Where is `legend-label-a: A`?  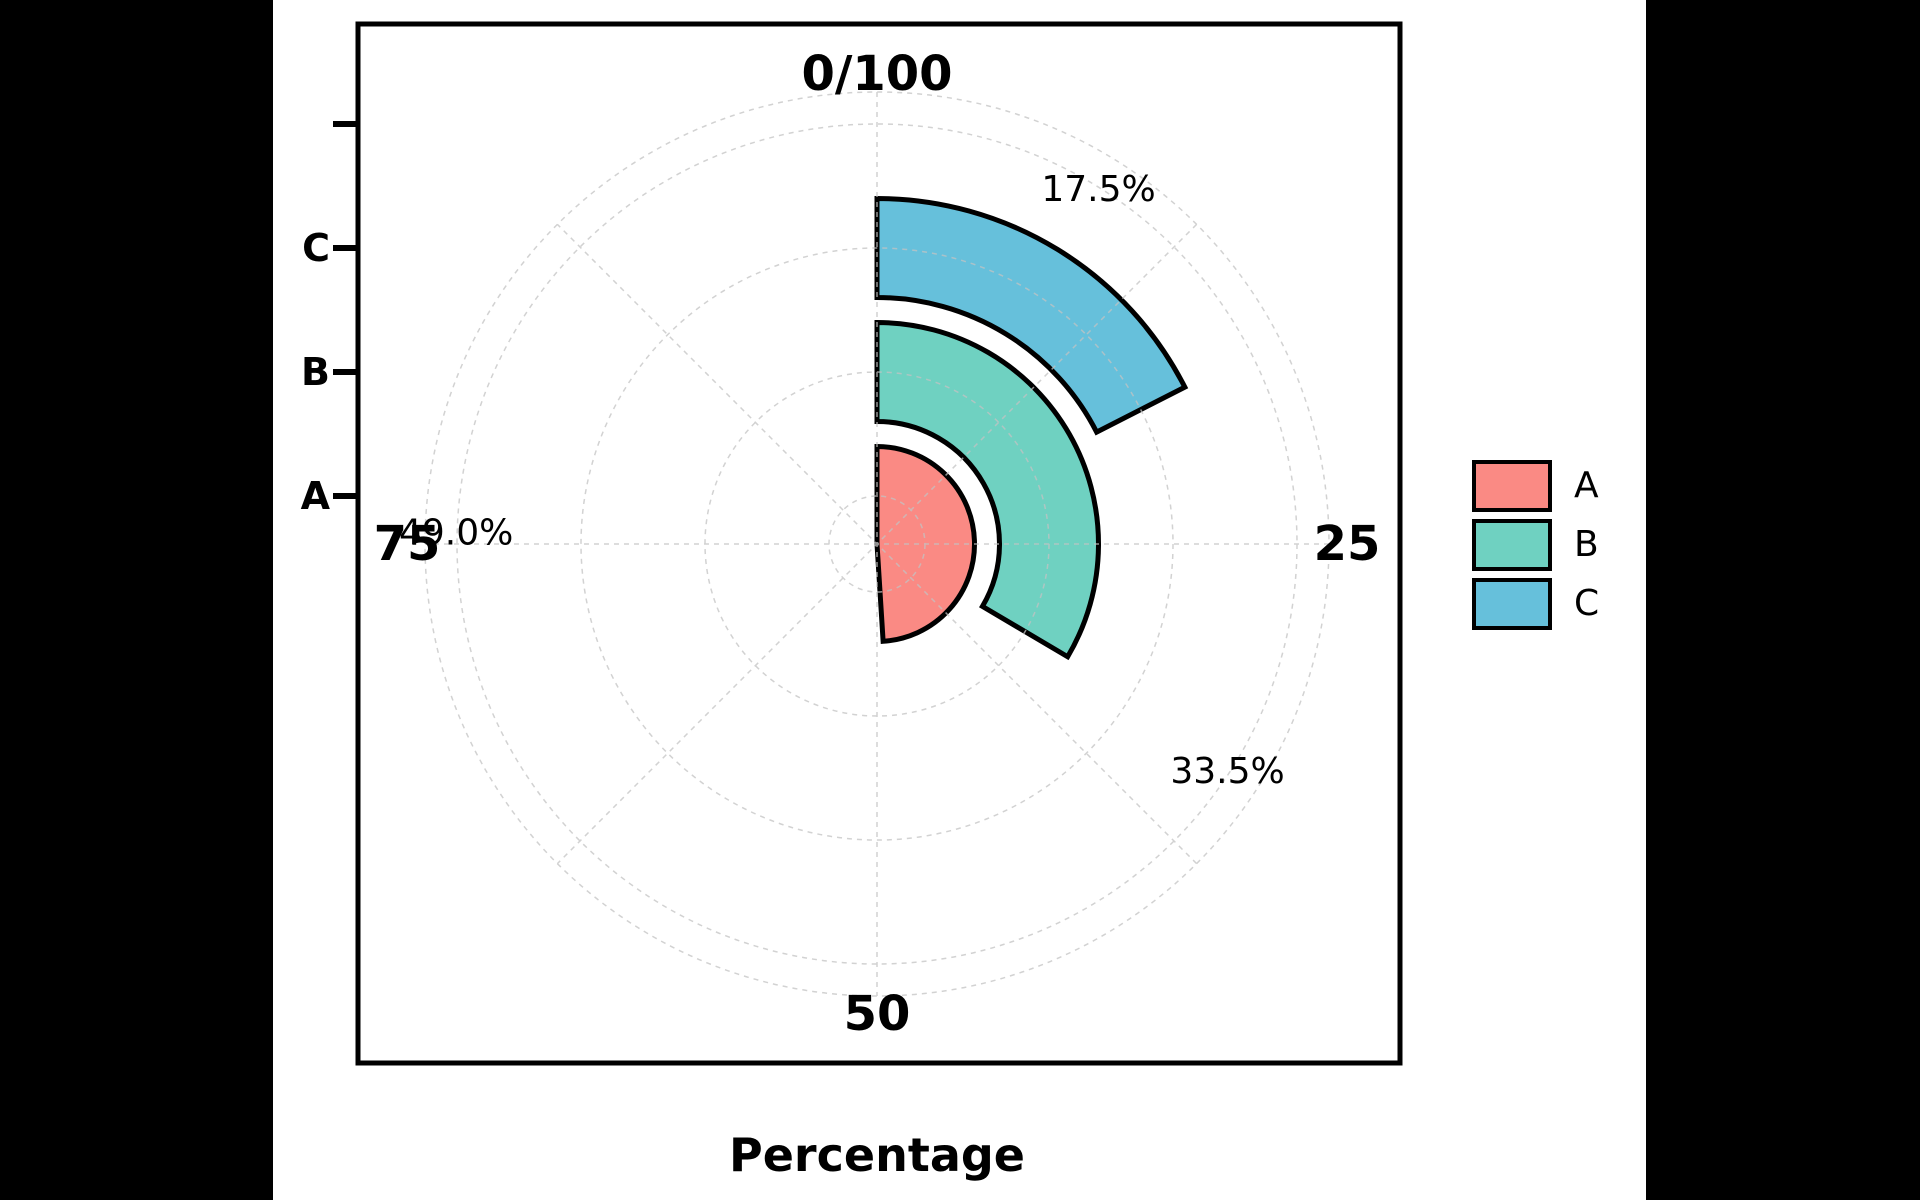
legend-label-a: A is located at coordinates (1586, 485).